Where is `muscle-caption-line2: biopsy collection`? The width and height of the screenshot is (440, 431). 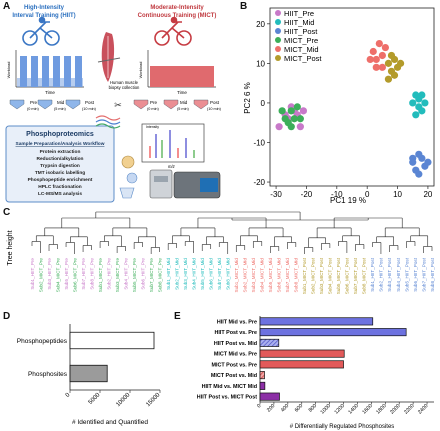 muscle-caption-line2: biopsy collection is located at coordinates (124, 87).